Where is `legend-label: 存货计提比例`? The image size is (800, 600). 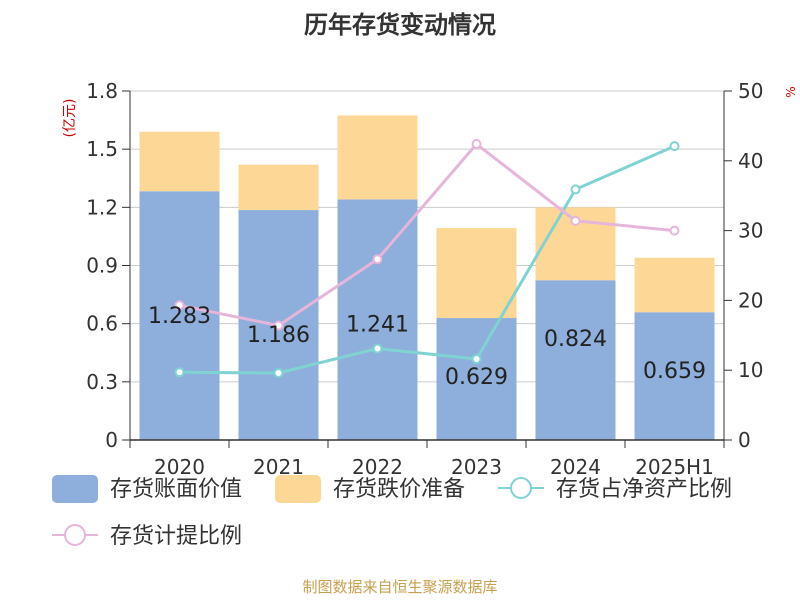 legend-label: 存货计提比例 is located at coordinates (176, 536).